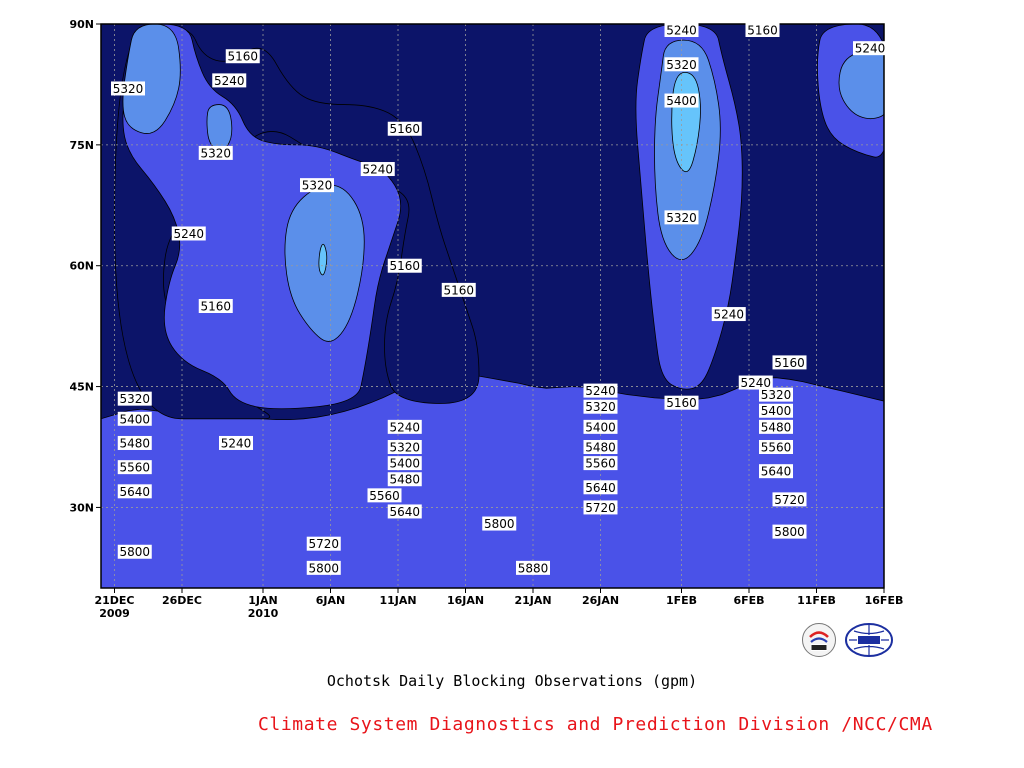 This screenshot has width=1024, height=768. I want to click on x-tick-label: 16FEB, so click(884, 600).